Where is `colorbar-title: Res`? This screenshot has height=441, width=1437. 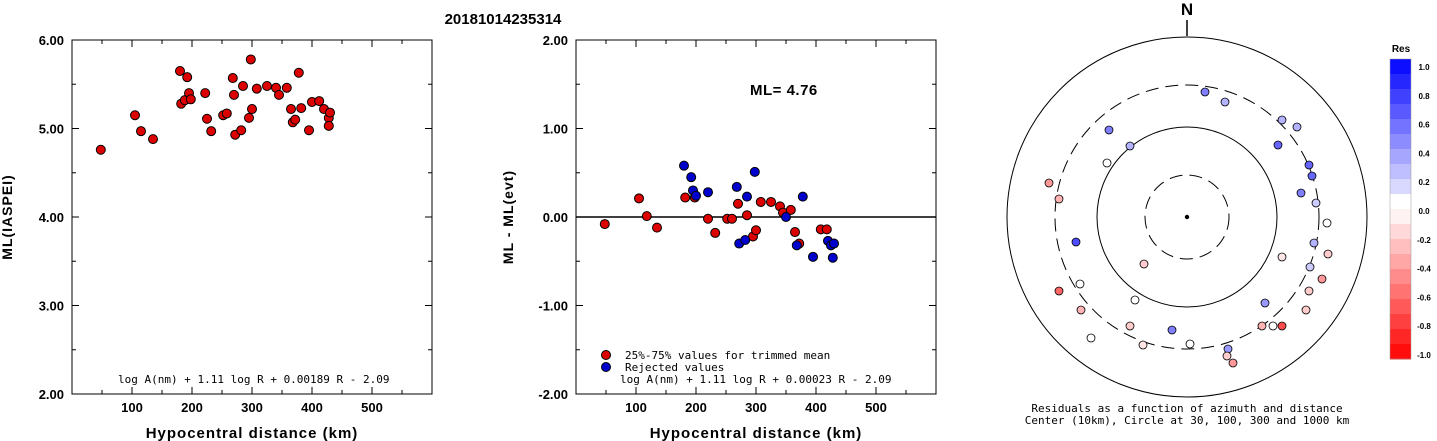 colorbar-title: Res is located at coordinates (1401, 49).